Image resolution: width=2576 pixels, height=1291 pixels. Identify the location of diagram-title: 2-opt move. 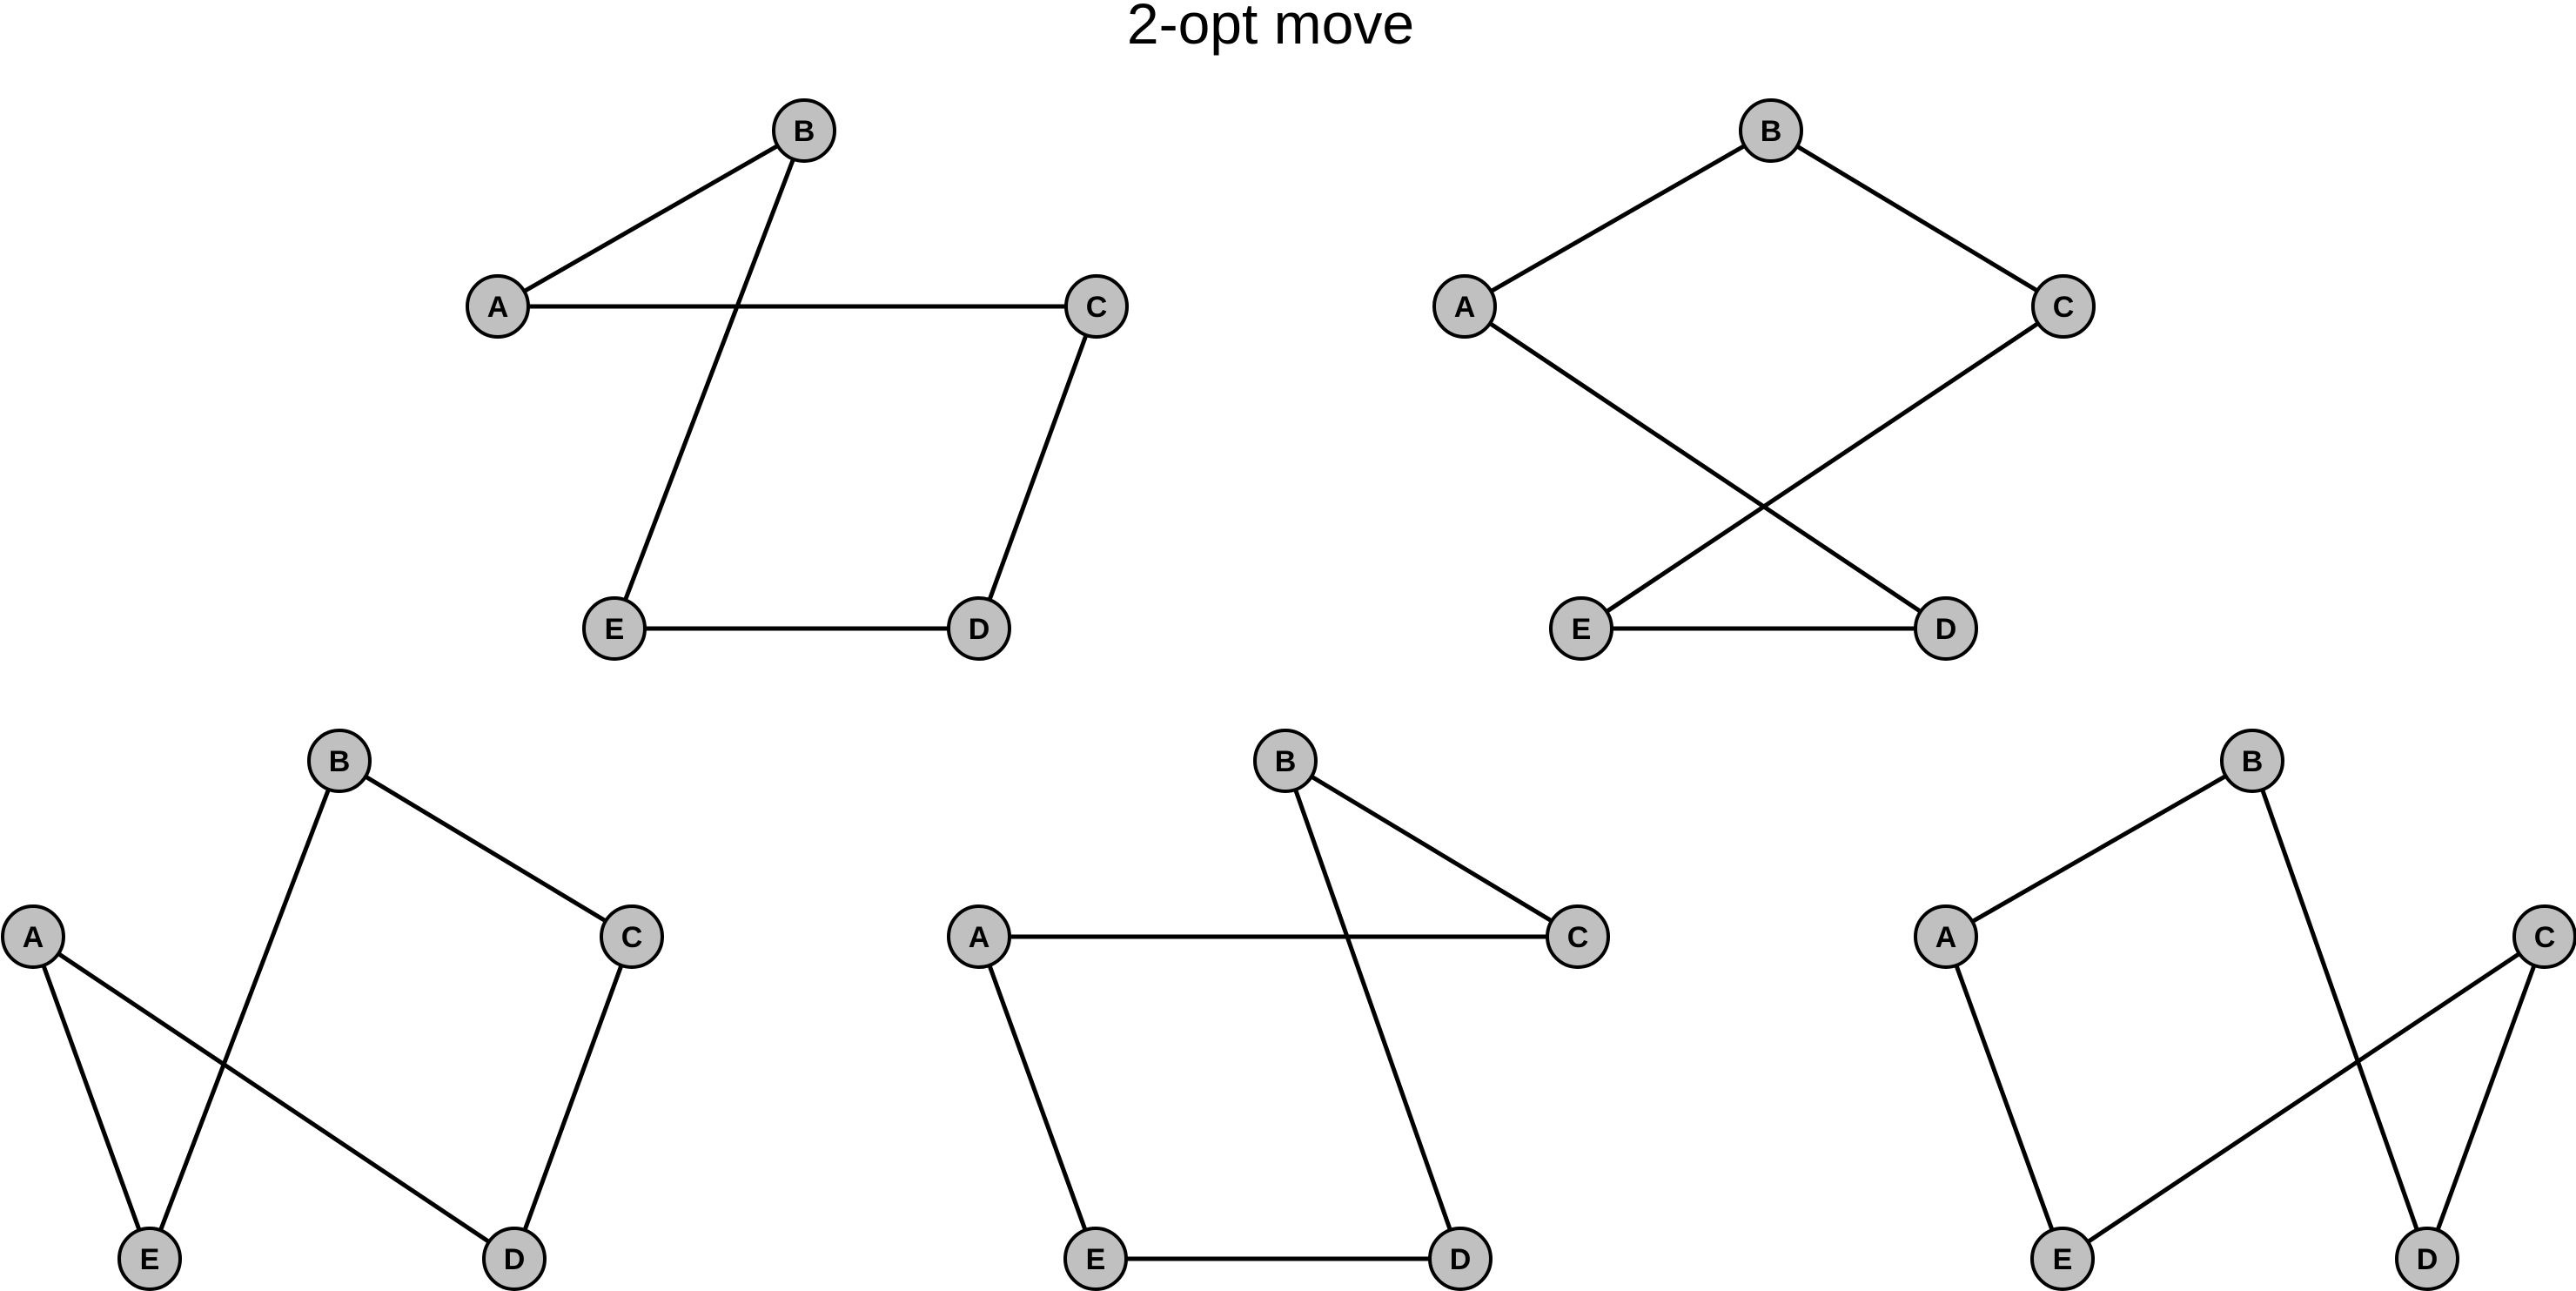
(1271, 28).